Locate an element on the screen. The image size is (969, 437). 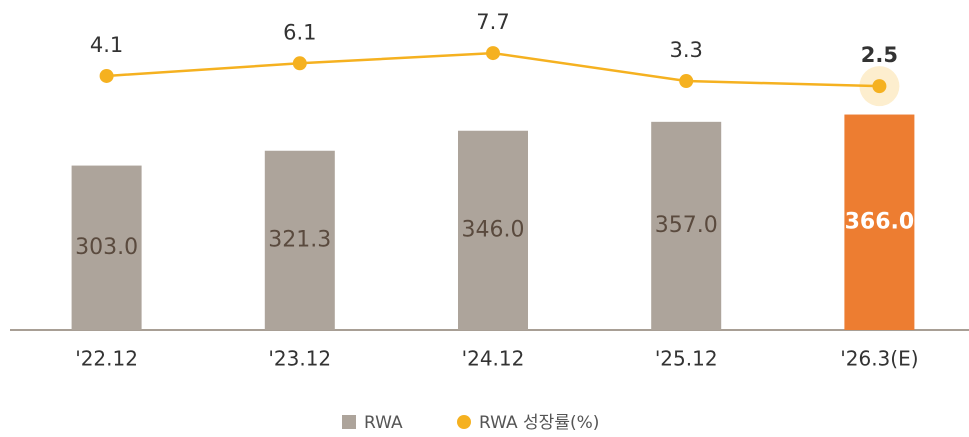
line-value-label: 7.7 is located at coordinates (492, 22).